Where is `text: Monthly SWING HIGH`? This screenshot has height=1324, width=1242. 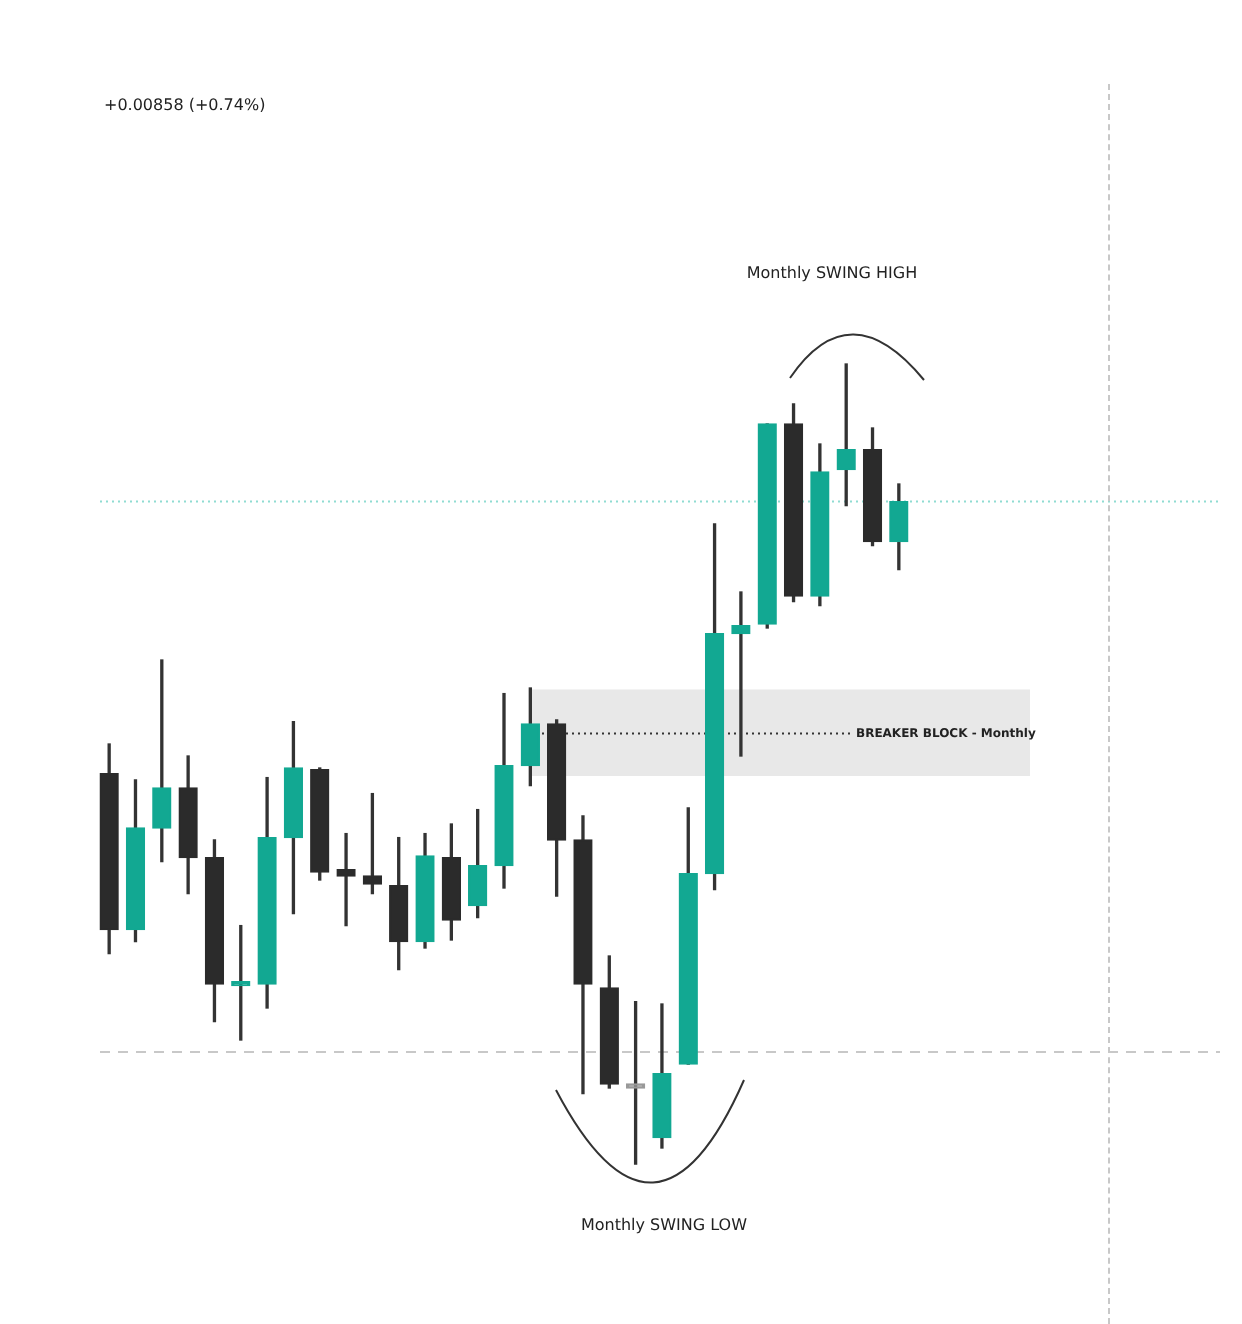 text: Monthly SWING HIGH is located at coordinates (832, 273).